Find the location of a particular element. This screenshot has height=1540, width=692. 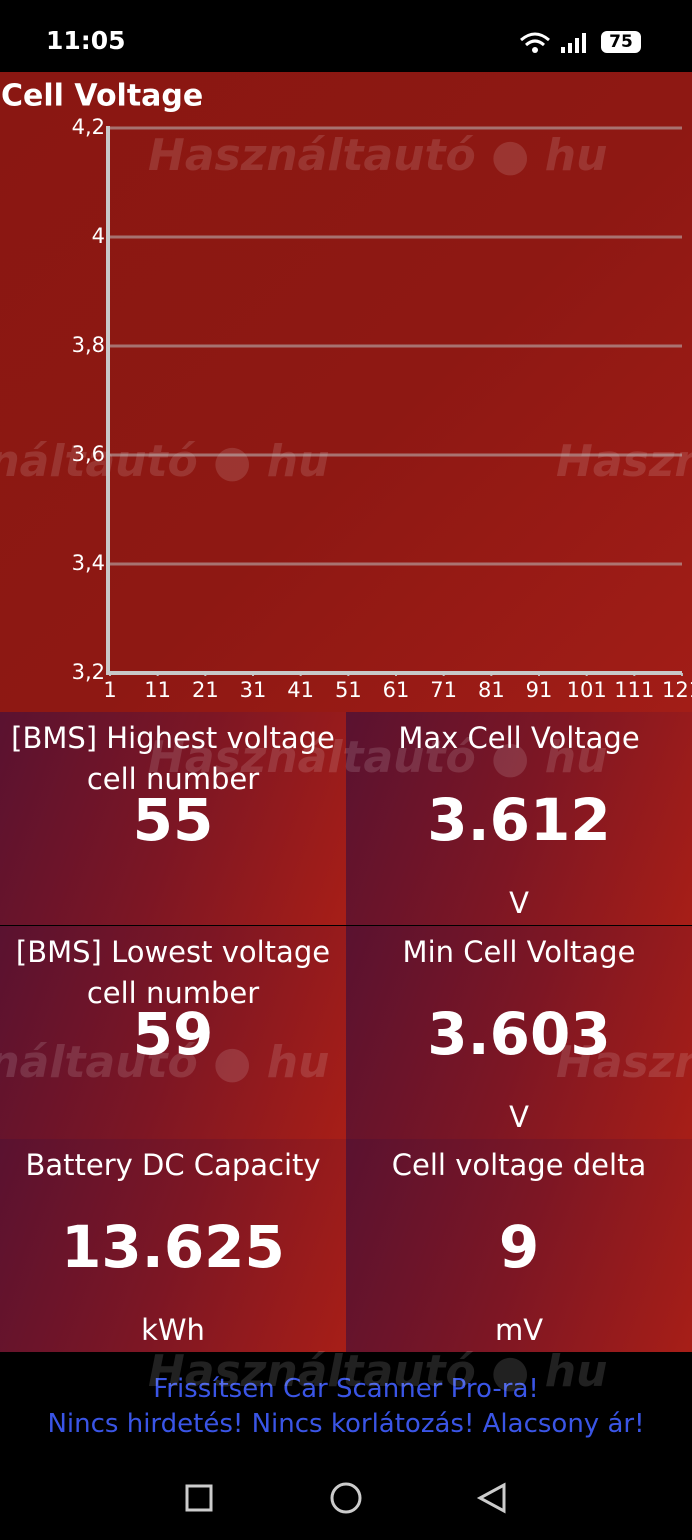

navigation-bar is located at coordinates (346, 1498).